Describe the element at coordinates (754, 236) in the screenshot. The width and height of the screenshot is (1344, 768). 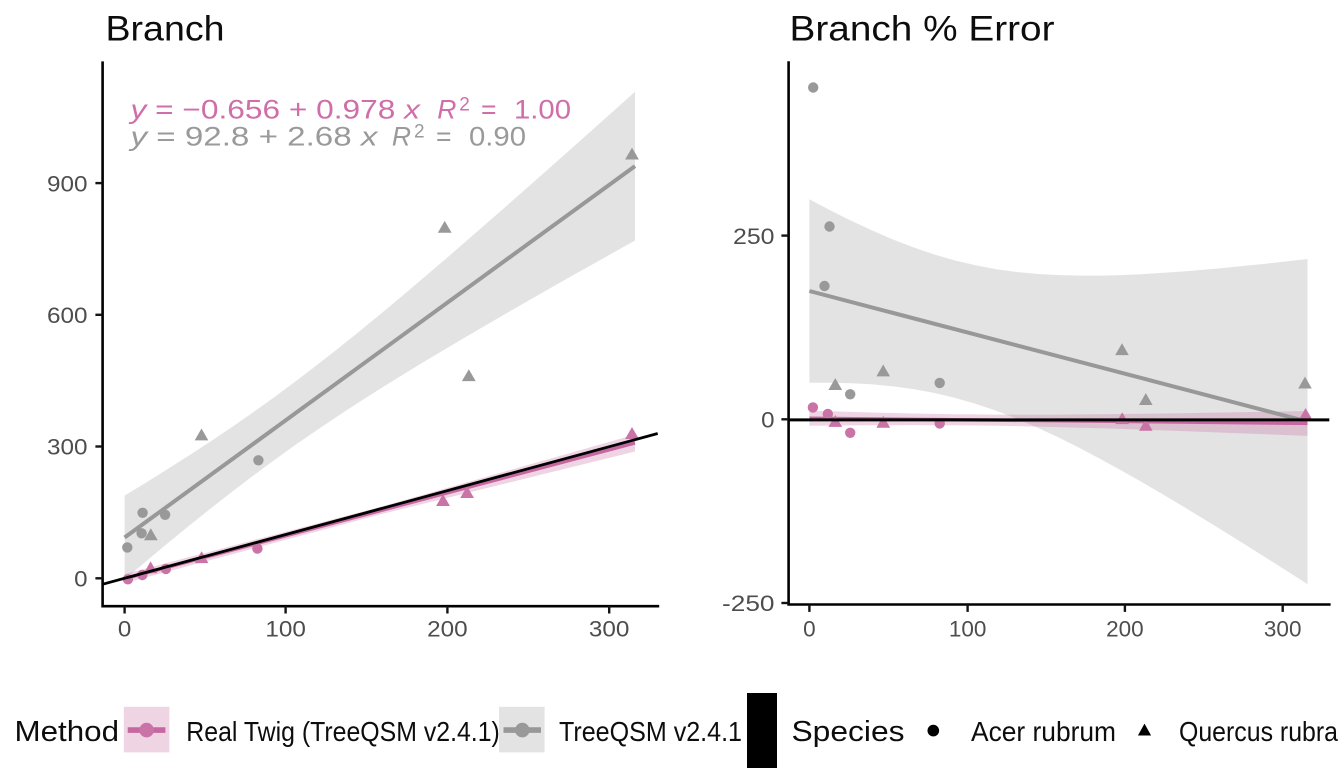
I see `svg-text: 250` at that location.